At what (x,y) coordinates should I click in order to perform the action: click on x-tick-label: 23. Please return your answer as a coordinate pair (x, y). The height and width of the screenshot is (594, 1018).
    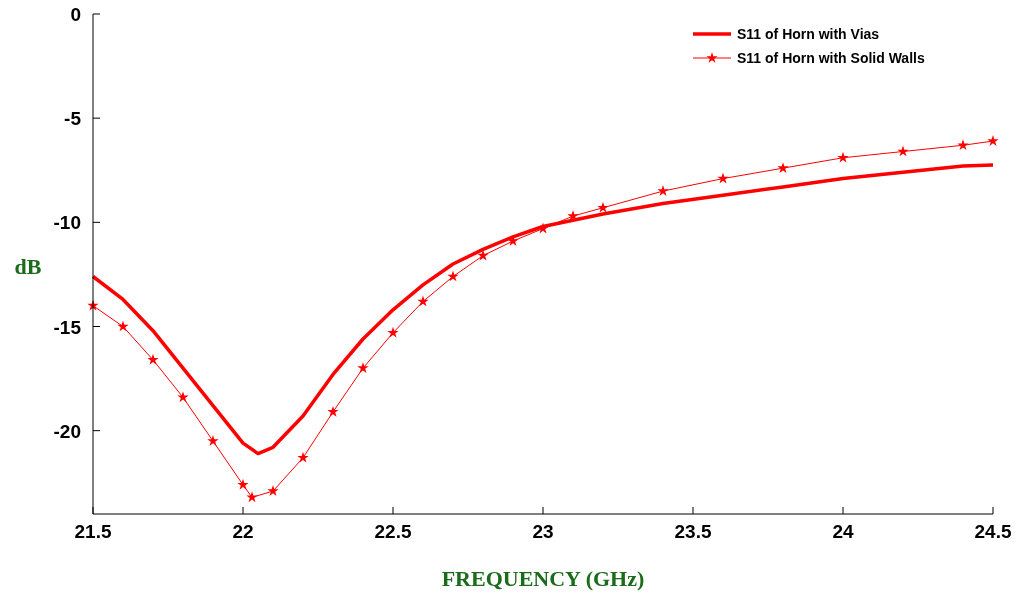
    Looking at the image, I should click on (543, 531).